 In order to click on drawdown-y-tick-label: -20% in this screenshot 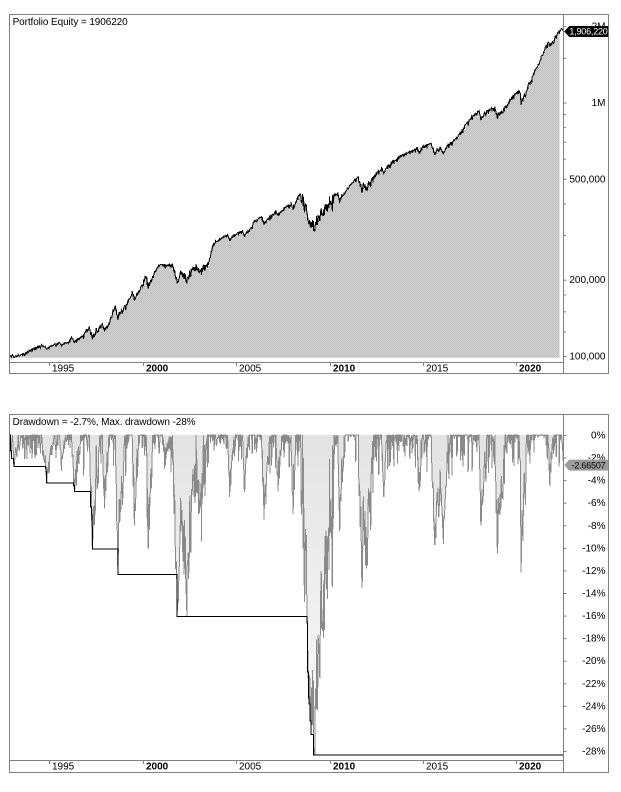, I will do `click(593, 661)`.